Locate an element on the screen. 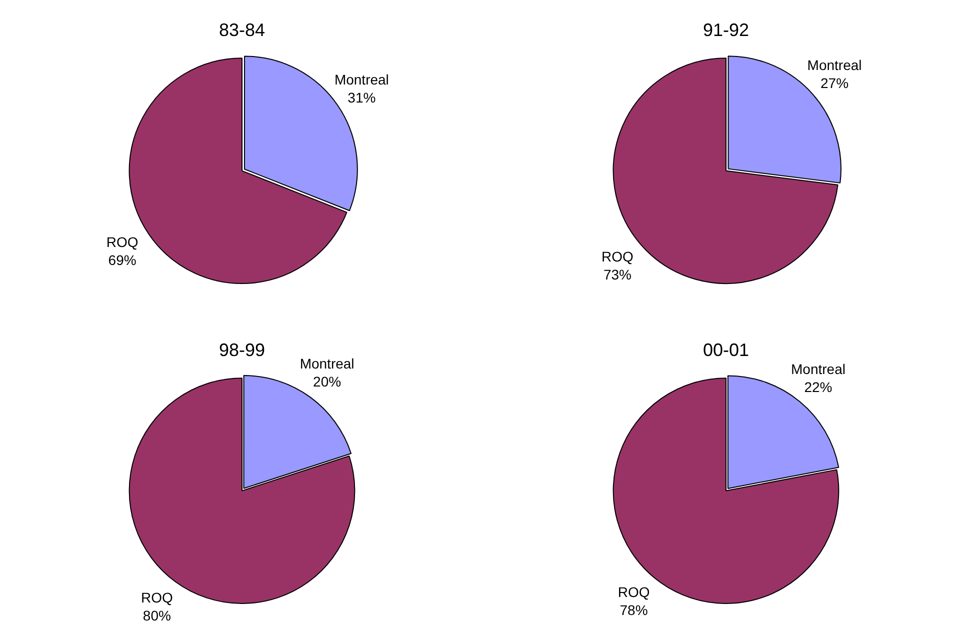 This screenshot has width=969, height=641. chart-title: 91-92 is located at coordinates (726, 30).